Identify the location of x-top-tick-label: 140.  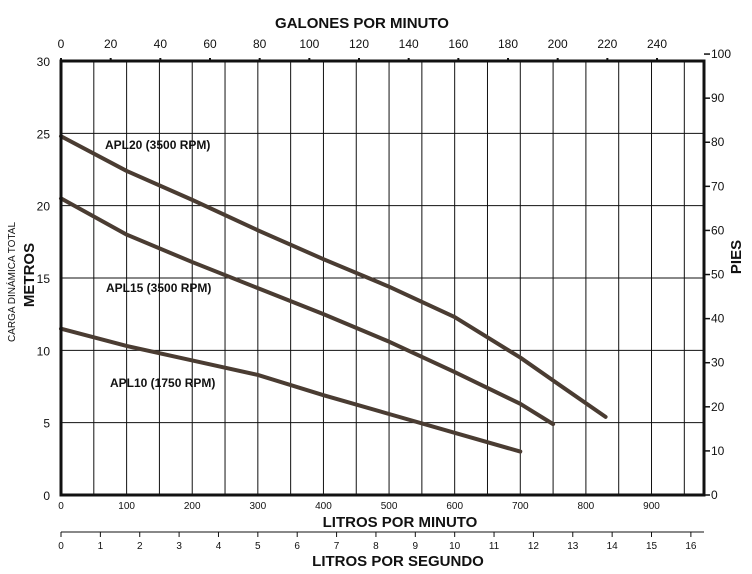
(409, 44).